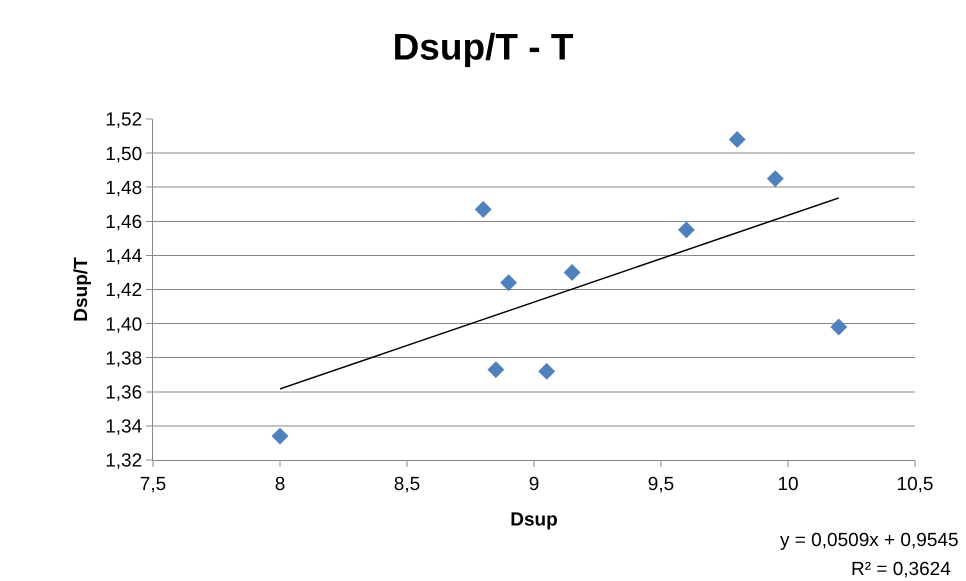  I want to click on y-tick-label: 1,46, so click(123, 222).